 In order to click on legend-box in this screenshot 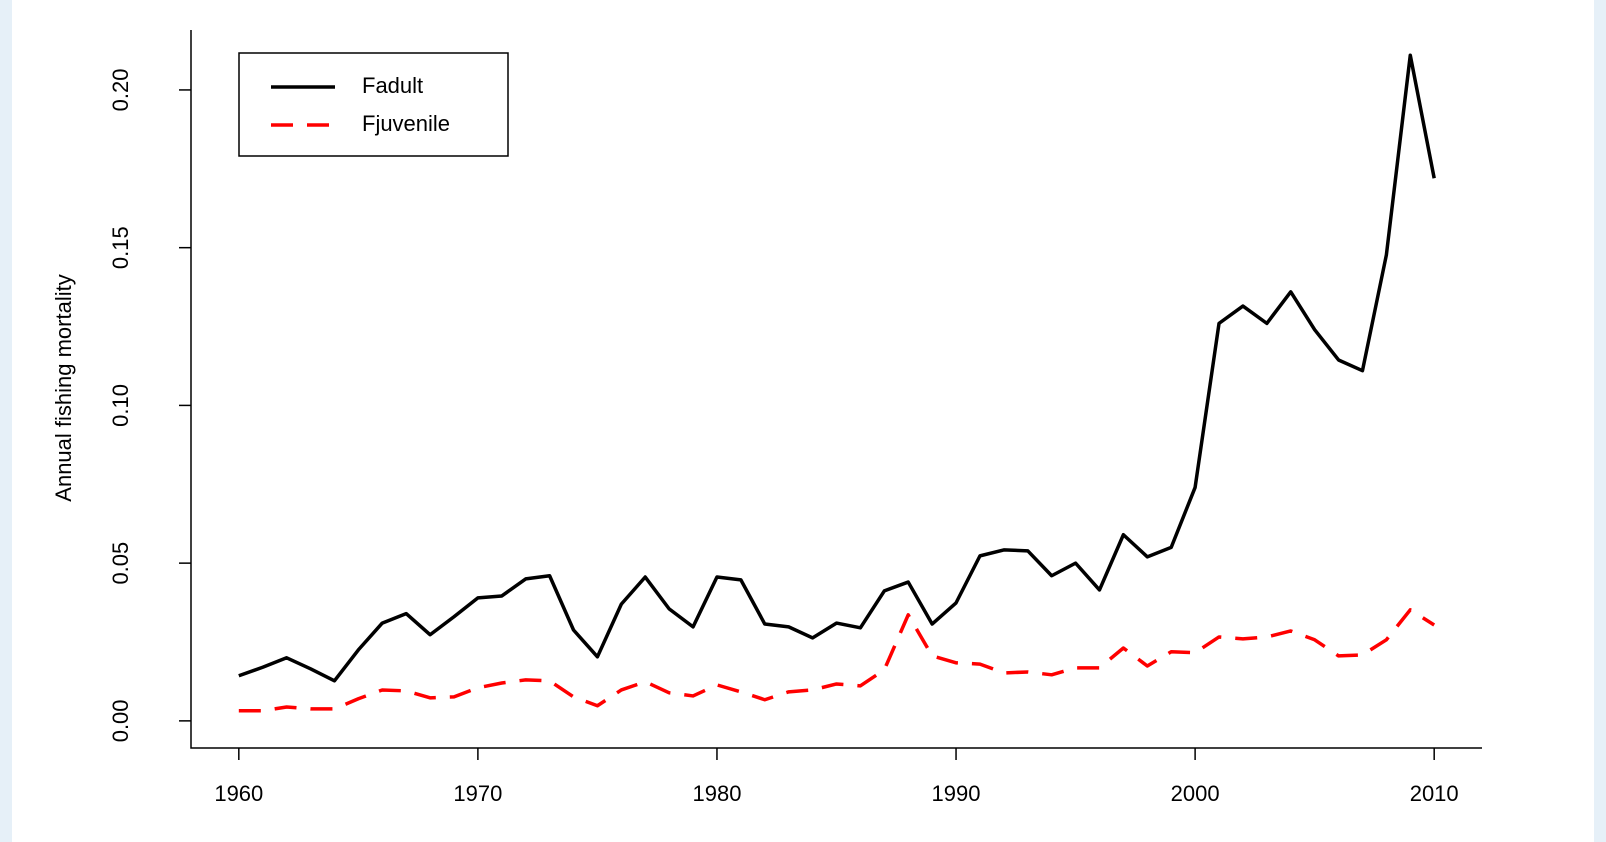, I will do `click(373, 104)`.